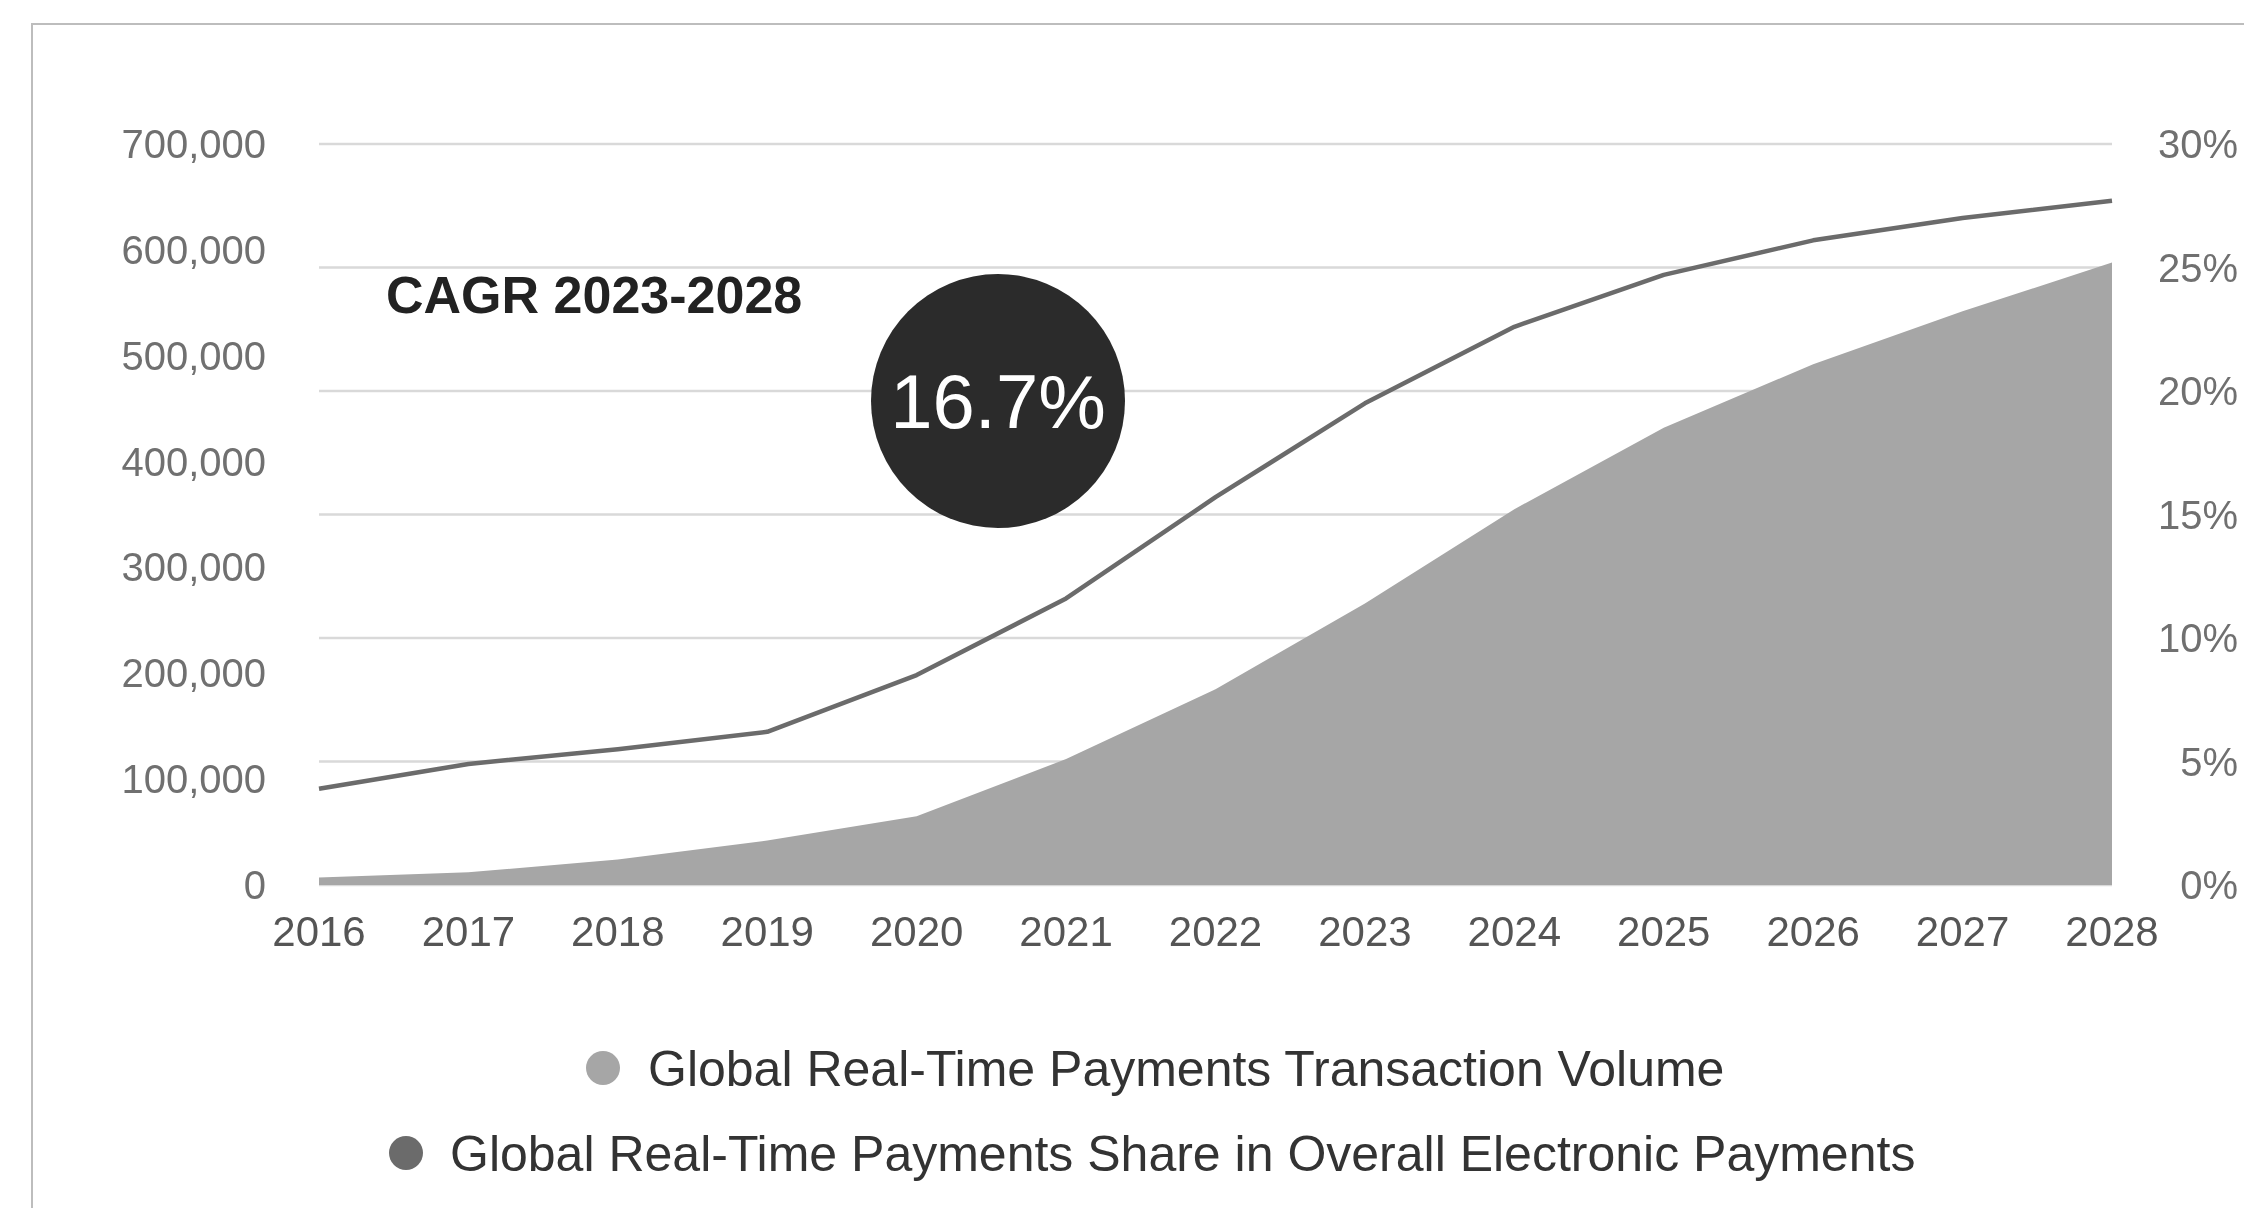  Describe the element at coordinates (2112, 931) in the screenshot. I see `x-tick-label: 2028` at that location.